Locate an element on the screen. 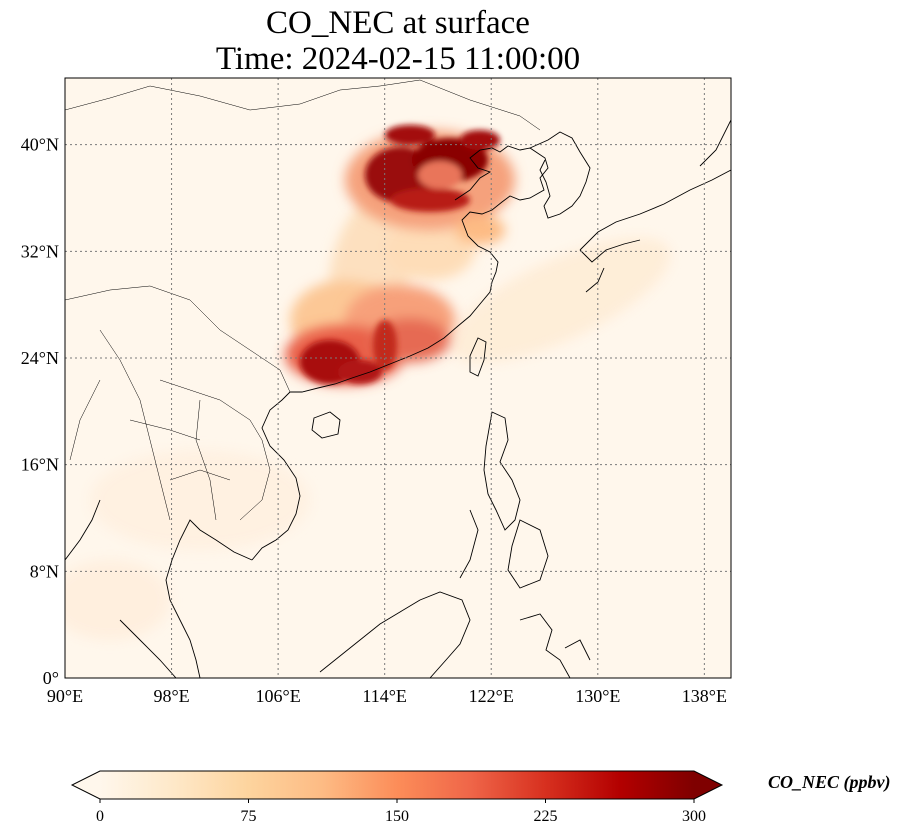 The image size is (920, 836). colorbar-tick-label: 0 is located at coordinates (100, 816).